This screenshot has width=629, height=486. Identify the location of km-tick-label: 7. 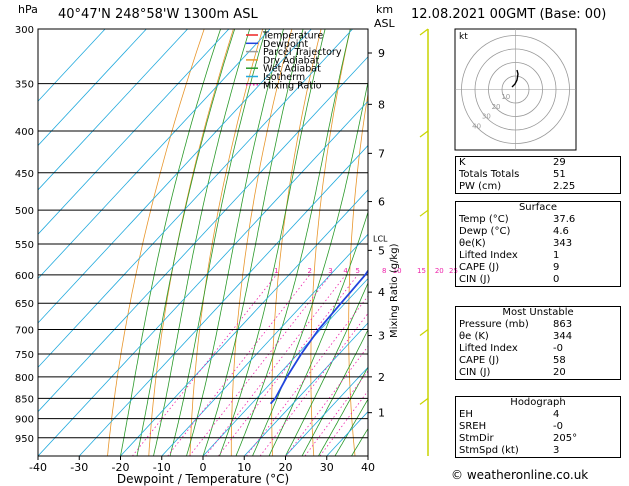
(381, 153).